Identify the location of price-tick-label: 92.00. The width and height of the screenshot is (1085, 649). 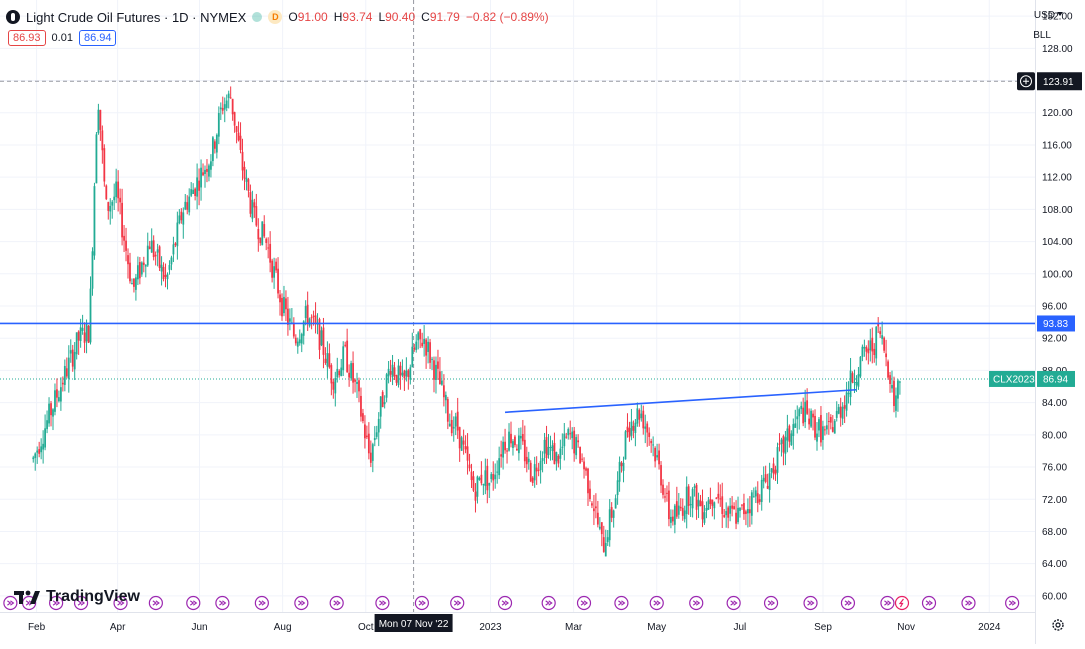
(1054, 339).